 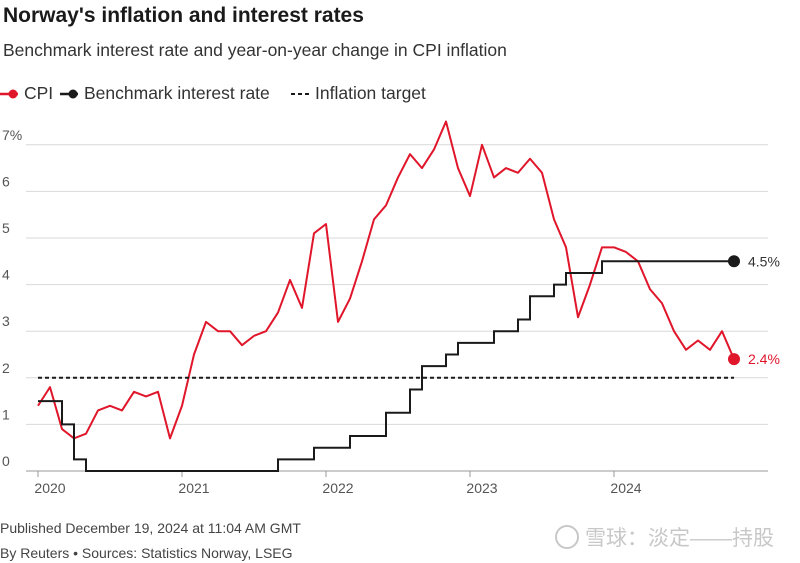 I want to click on rate-end-label: 4.5%, so click(x=764, y=261).